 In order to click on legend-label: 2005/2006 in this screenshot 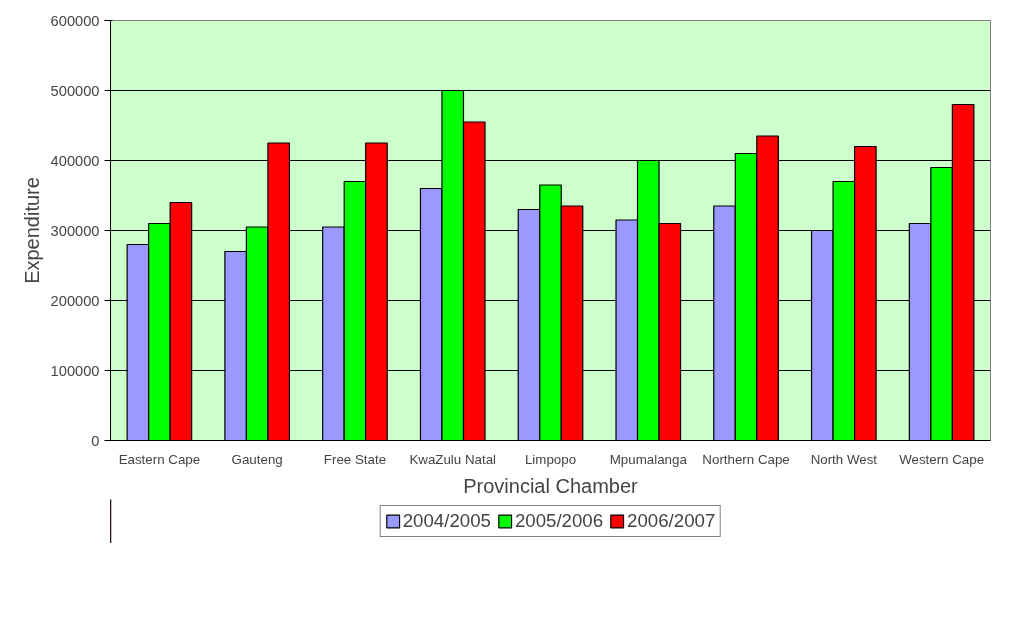, I will do `click(559, 521)`.